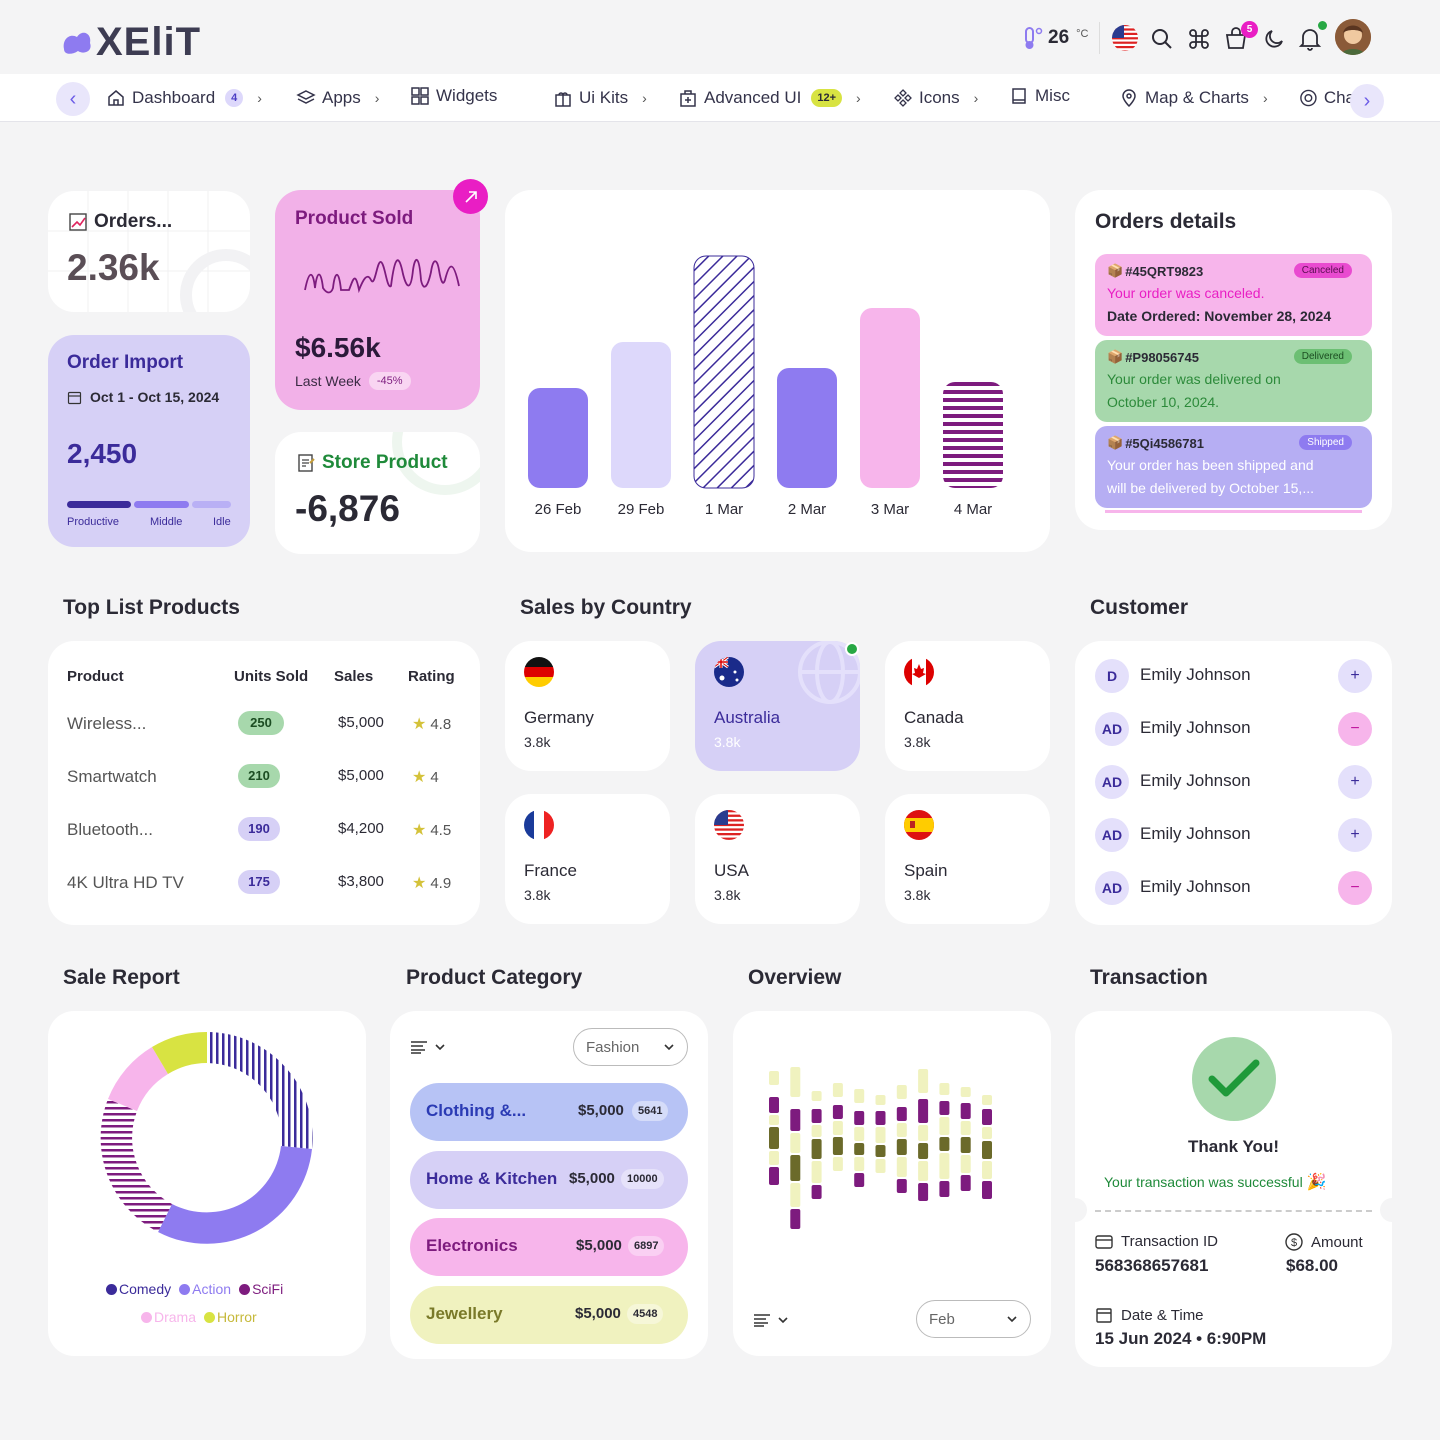 This screenshot has height=1440, width=1440. I want to click on nav-next-button: ›, so click(1367, 101).